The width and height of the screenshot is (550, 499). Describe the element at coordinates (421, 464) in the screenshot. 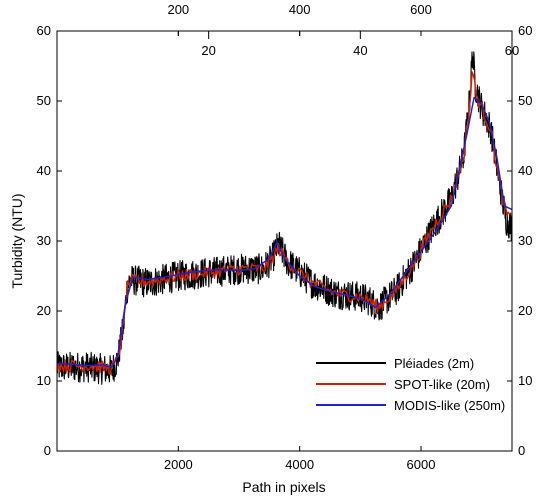

I see `x-tick-label: 6000` at that location.